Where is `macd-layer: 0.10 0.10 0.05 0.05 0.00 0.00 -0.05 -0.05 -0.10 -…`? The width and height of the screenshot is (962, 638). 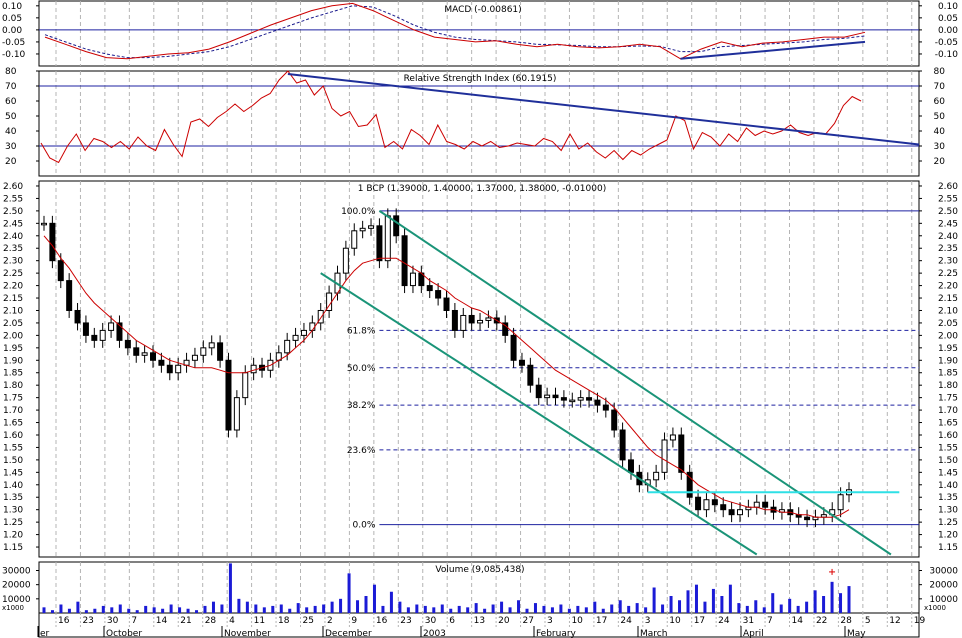
macd-layer: 0.10 0.10 0.05 0.05 0.00 0.00 -0.05 -0.05 -0.10 -… is located at coordinates (480, 31).